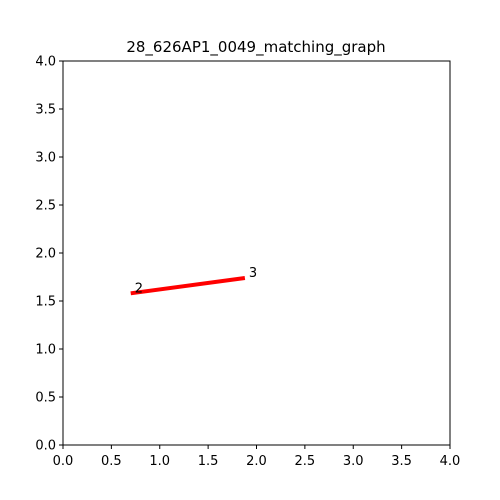  What do you see at coordinates (45, 206) in the screenshot?
I see `y-tick-label: 2.5` at bounding box center [45, 206].